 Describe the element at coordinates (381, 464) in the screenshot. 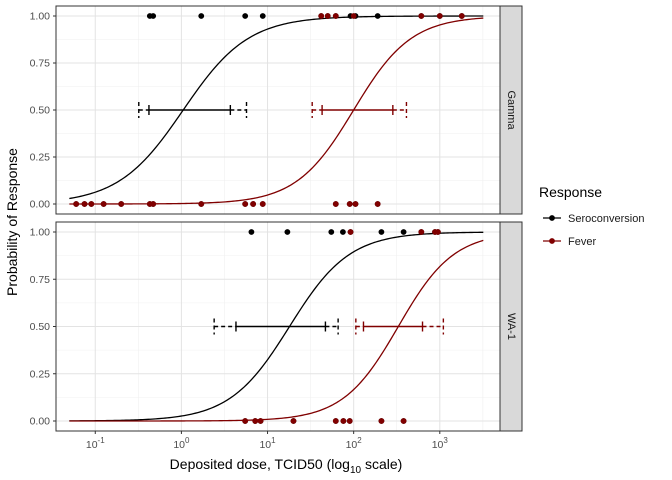

I see `x-axis-label-suffix: scale)` at that location.